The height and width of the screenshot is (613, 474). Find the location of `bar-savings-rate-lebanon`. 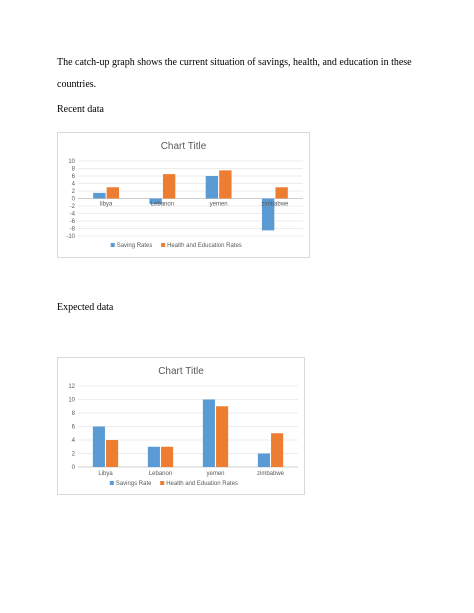

bar-savings-rate-lebanon is located at coordinates (153, 456).